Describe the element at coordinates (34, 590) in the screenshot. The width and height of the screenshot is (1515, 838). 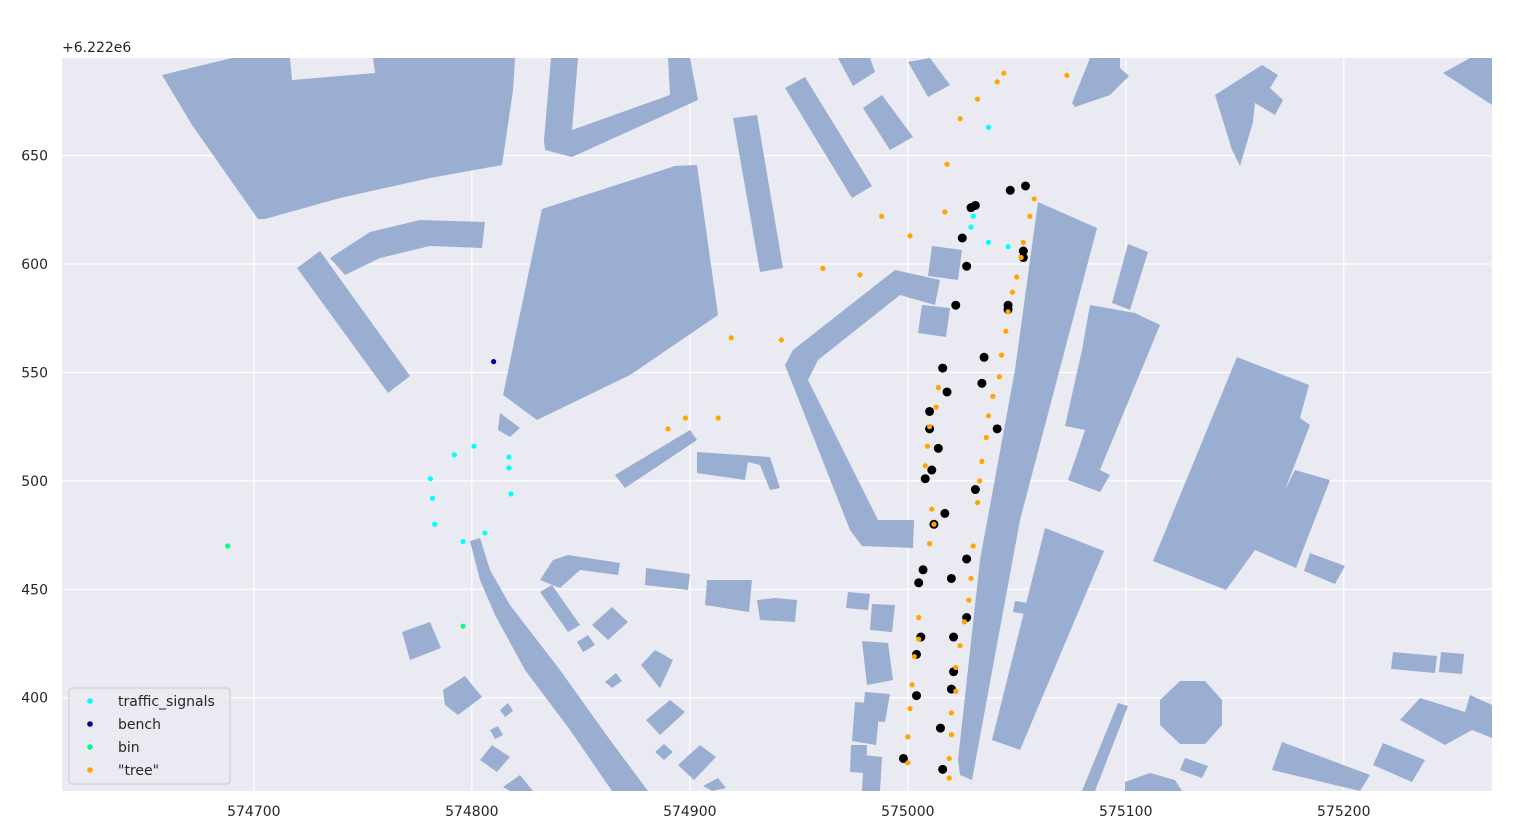
I see `y-tick-label: 450` at that location.